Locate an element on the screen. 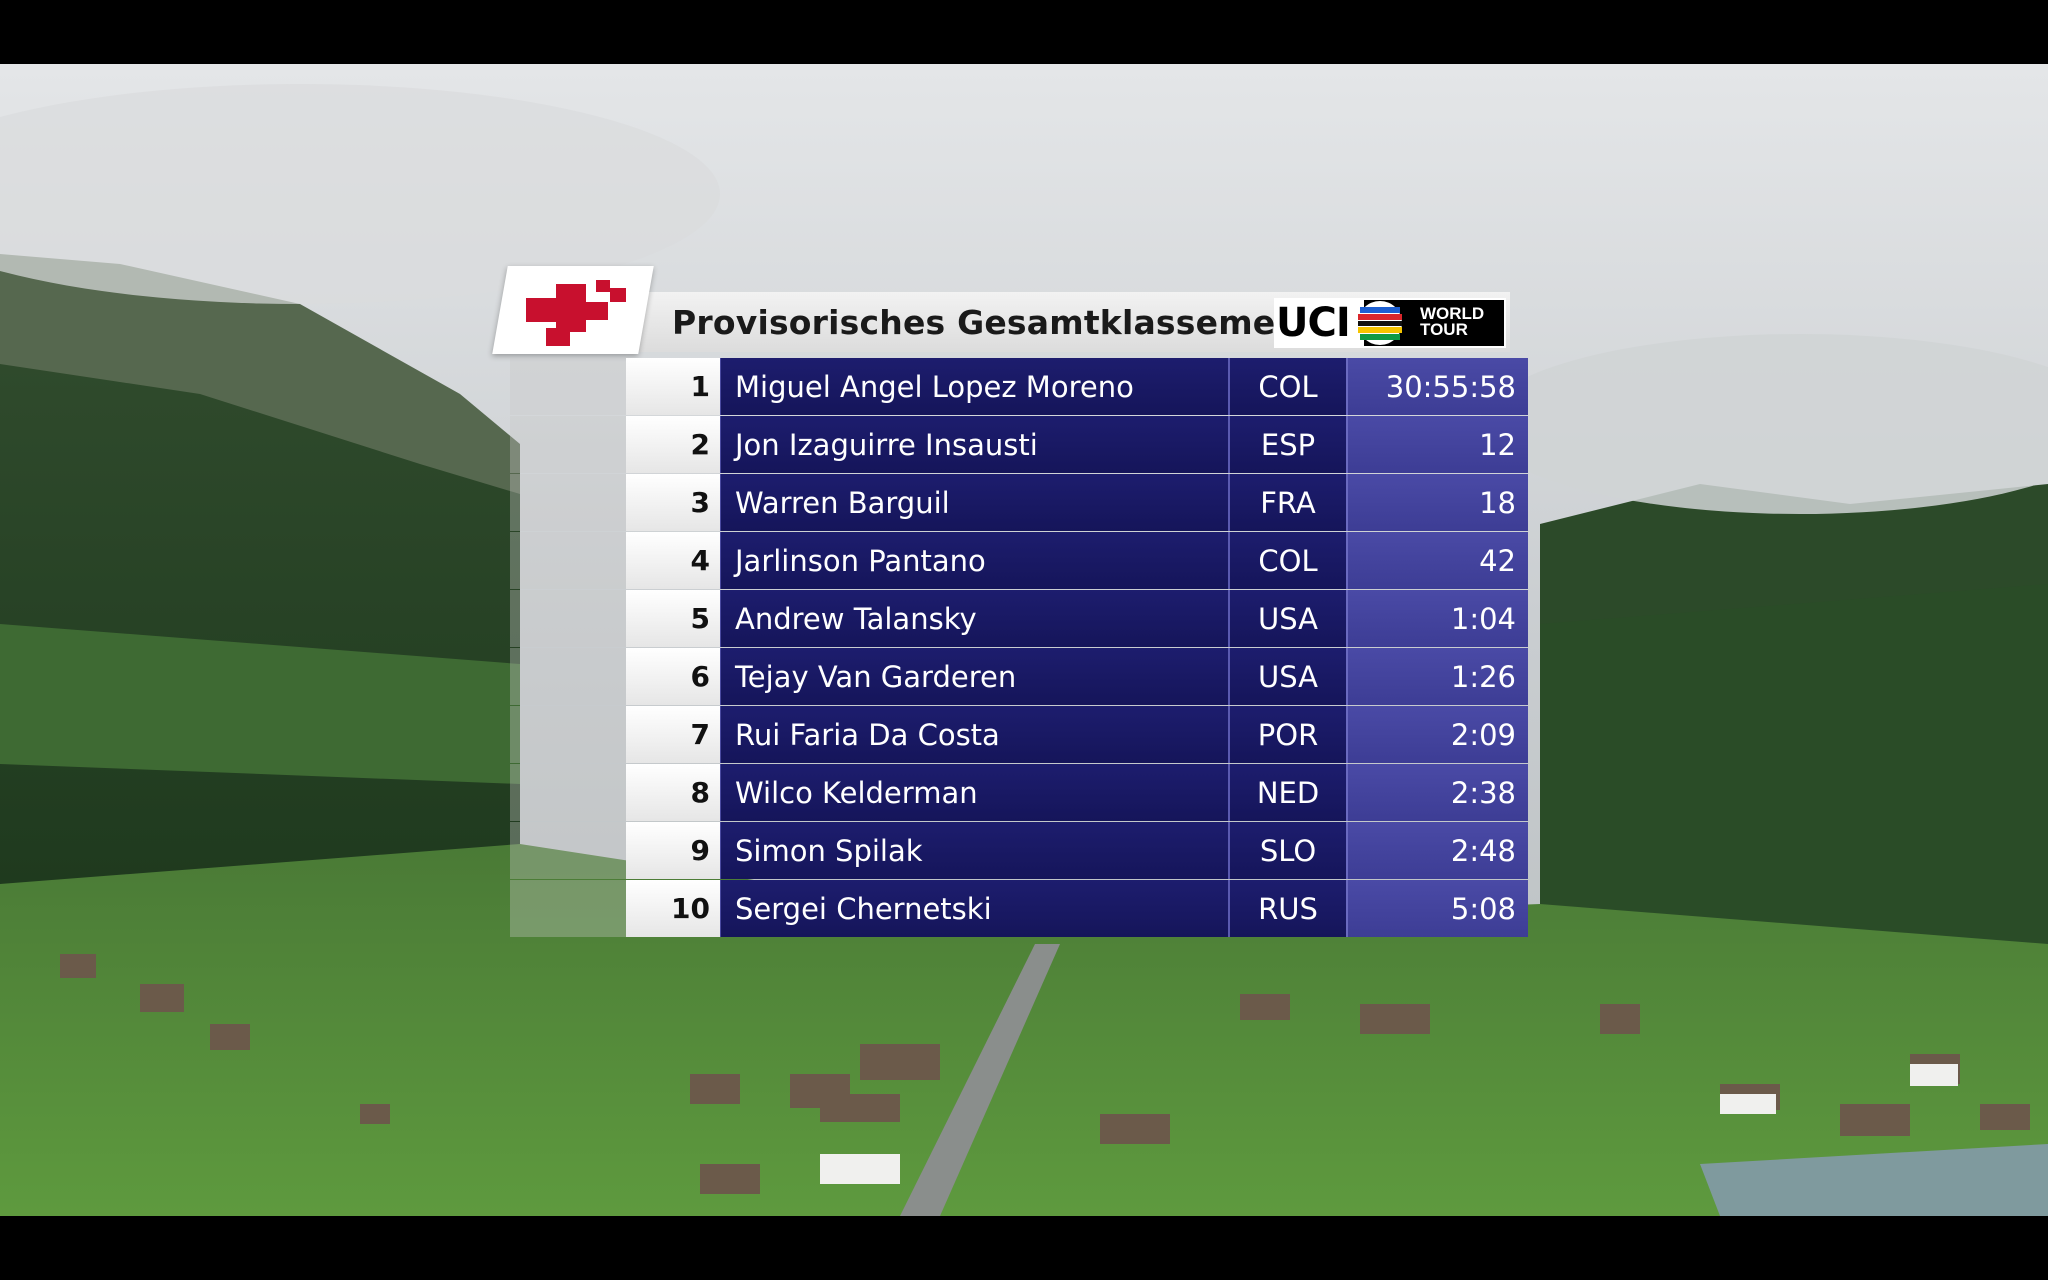 Image resolution: width=2048 pixels, height=1280 pixels. standings-title: Provisorisches Gesamtklassement is located at coordinates (994, 322).